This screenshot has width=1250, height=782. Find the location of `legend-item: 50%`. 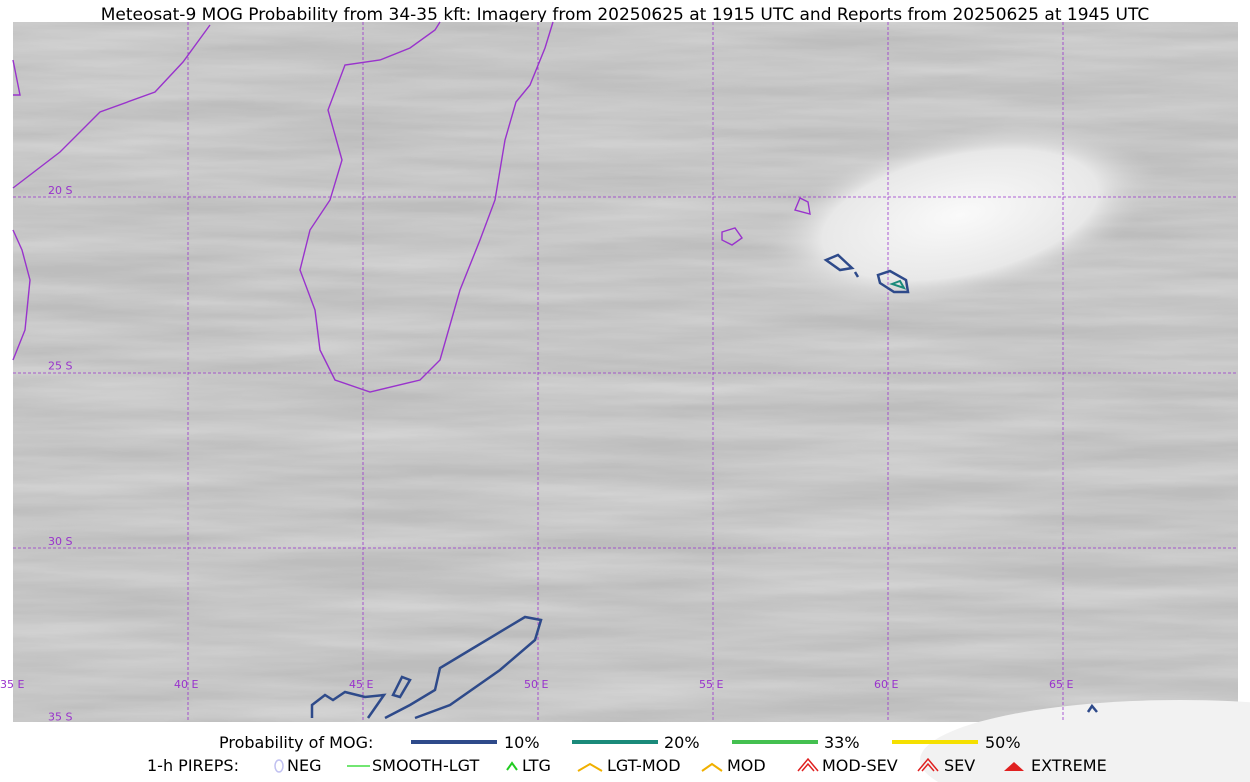

legend-item: 50% is located at coordinates (1003, 742).